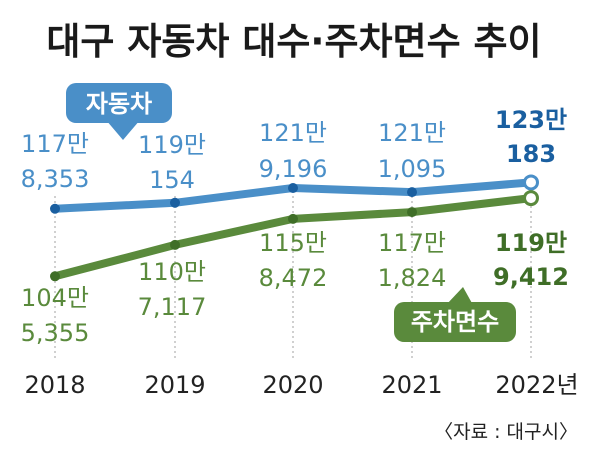 This screenshot has width=589, height=460. What do you see at coordinates (411, 385) in the screenshot?
I see `x-tick-label-3: 2021` at bounding box center [411, 385].